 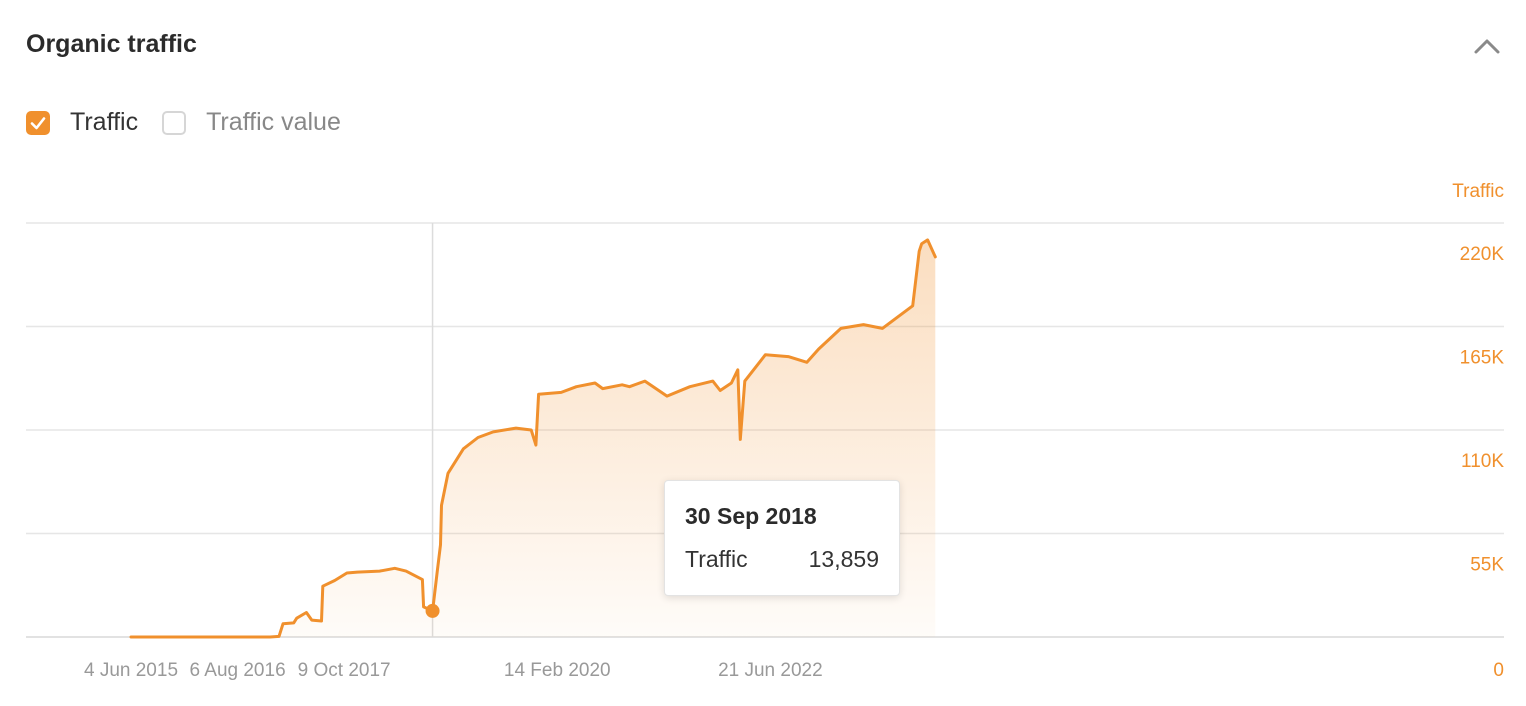 What do you see at coordinates (1487, 565) in the screenshot?
I see `y-tick-label: 55K` at bounding box center [1487, 565].